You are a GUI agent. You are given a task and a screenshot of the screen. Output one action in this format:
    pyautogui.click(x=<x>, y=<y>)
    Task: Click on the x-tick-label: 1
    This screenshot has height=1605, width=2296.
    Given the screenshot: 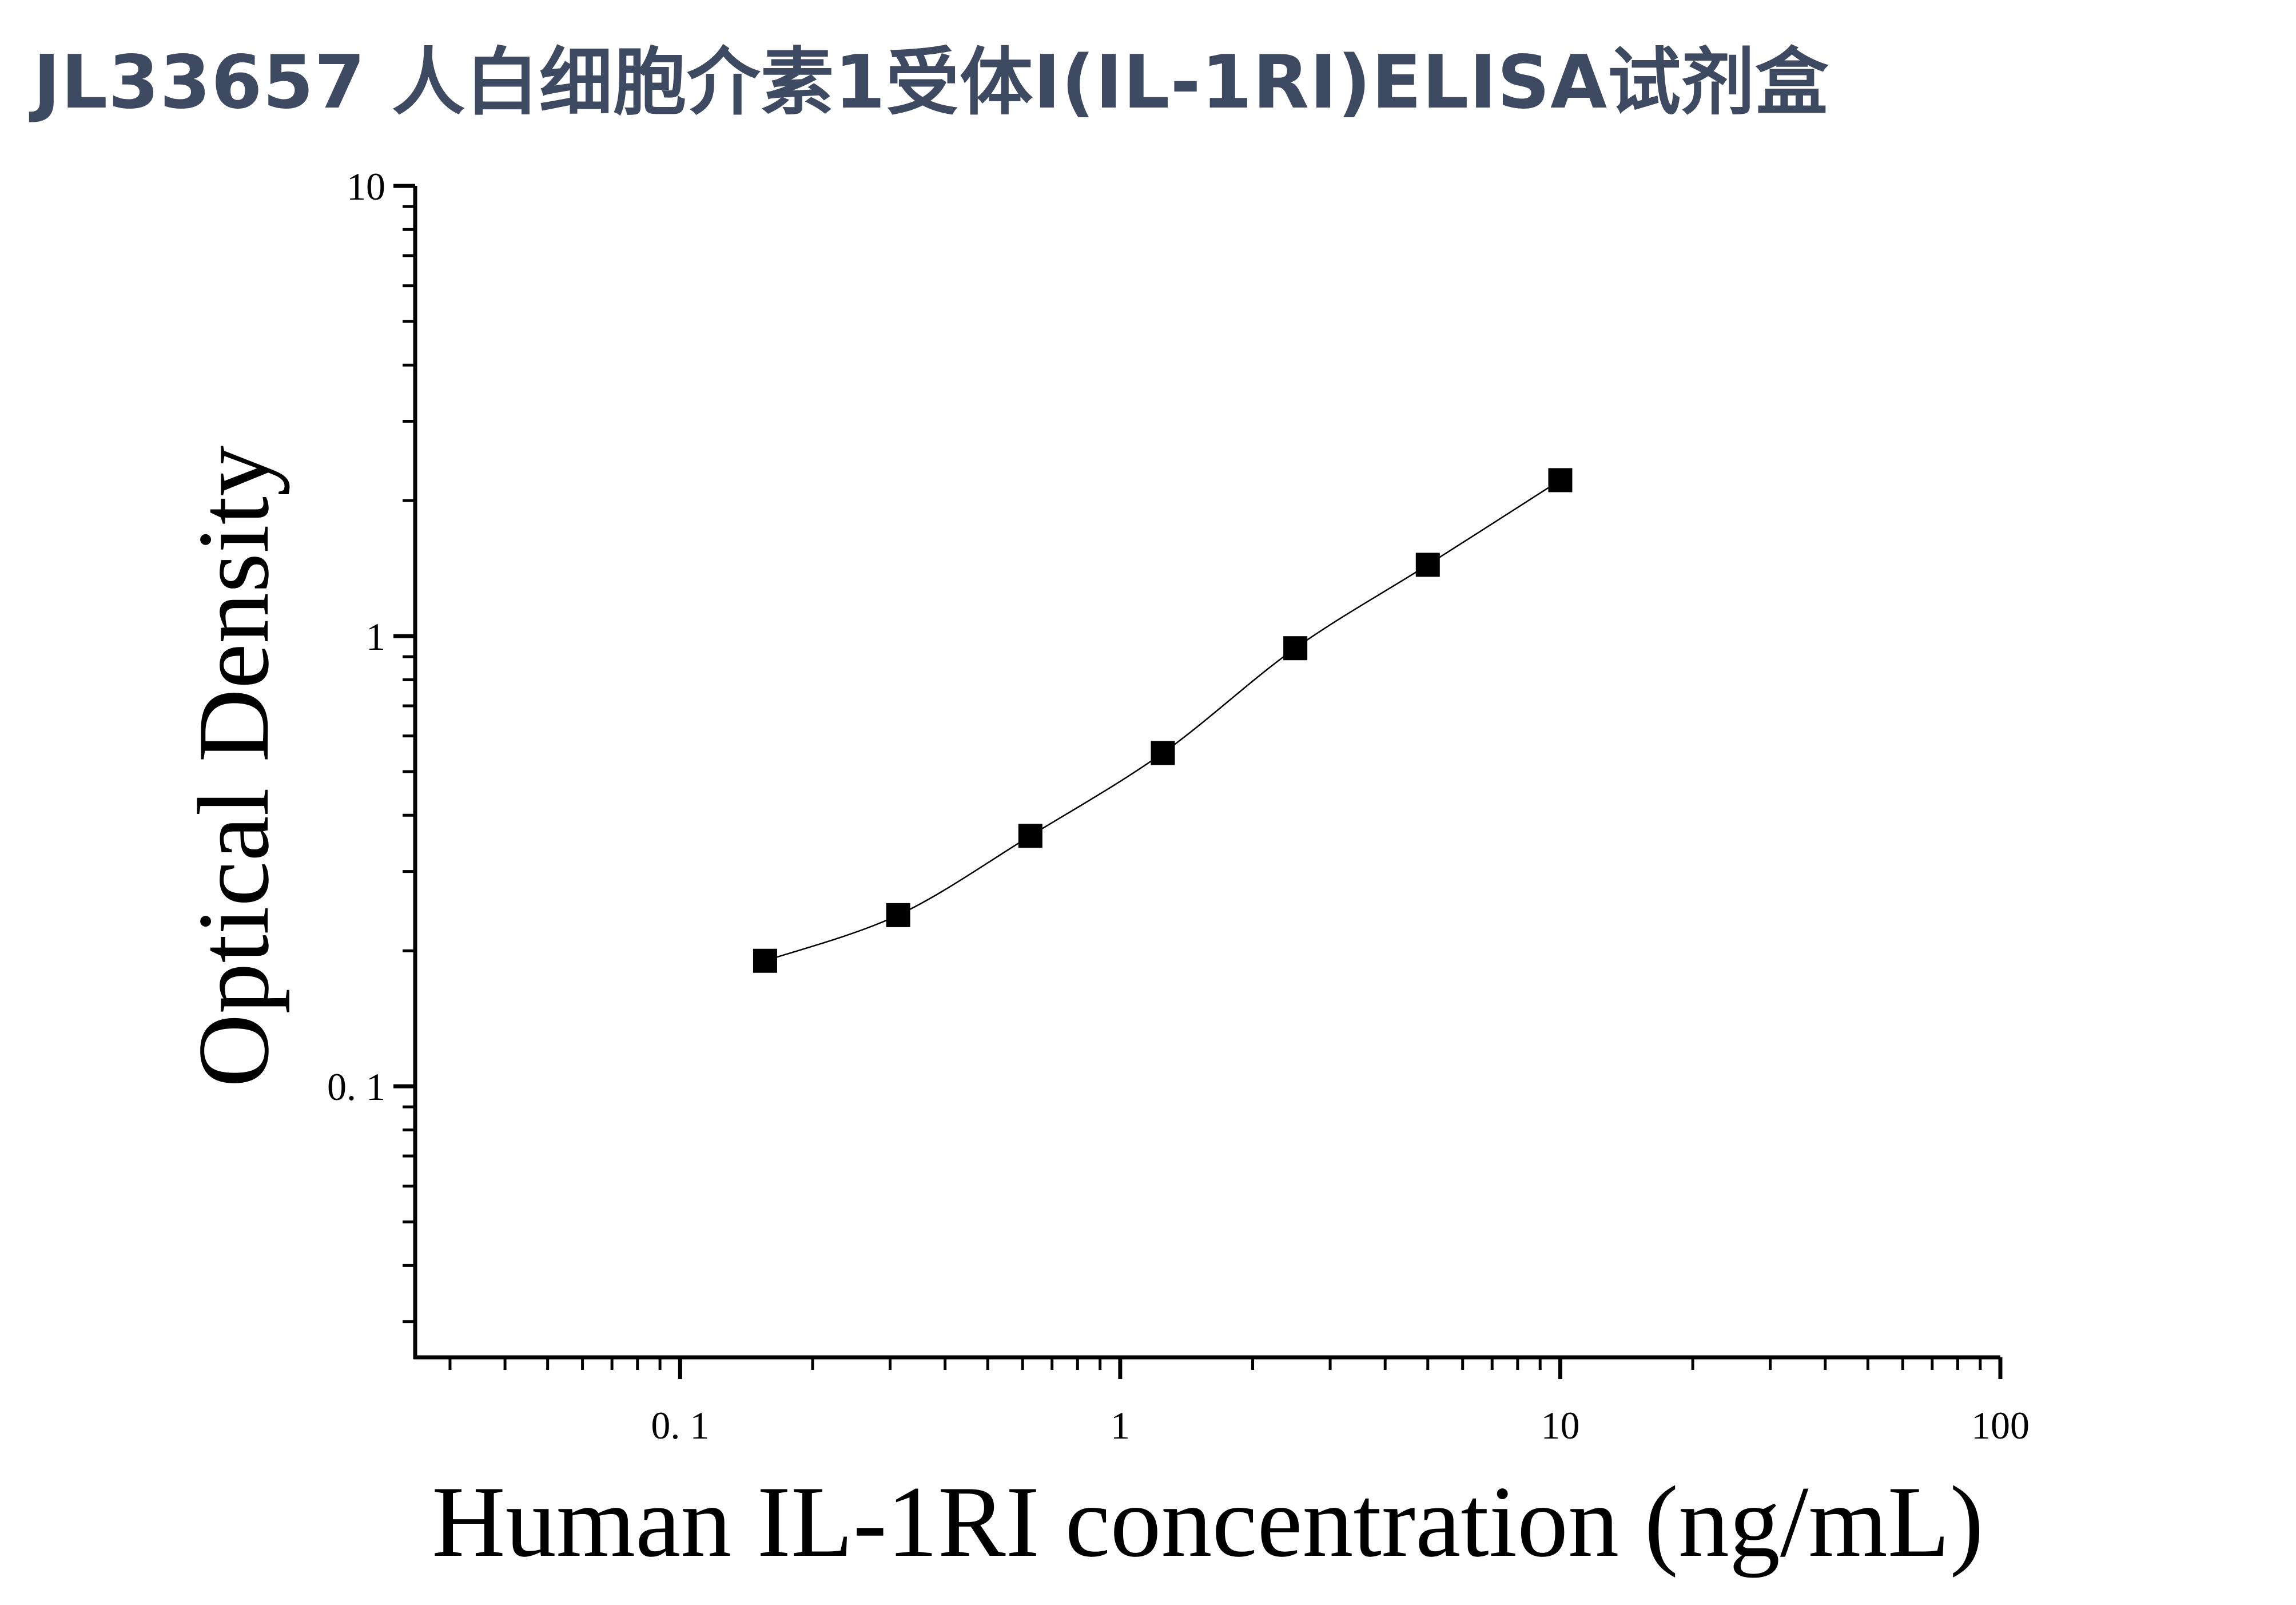 What is the action you would take?
    pyautogui.click(x=1120, y=1425)
    